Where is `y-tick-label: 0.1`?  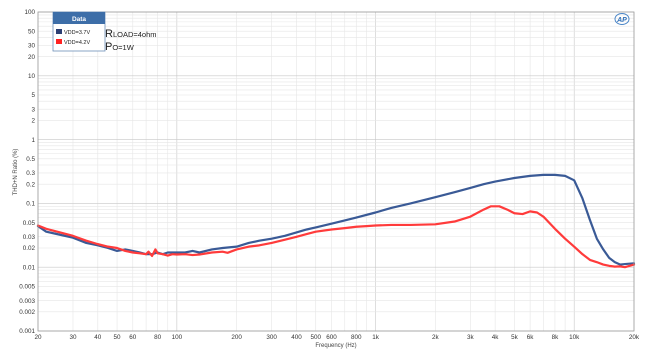 y-tick-label: 0.1 is located at coordinates (30, 204).